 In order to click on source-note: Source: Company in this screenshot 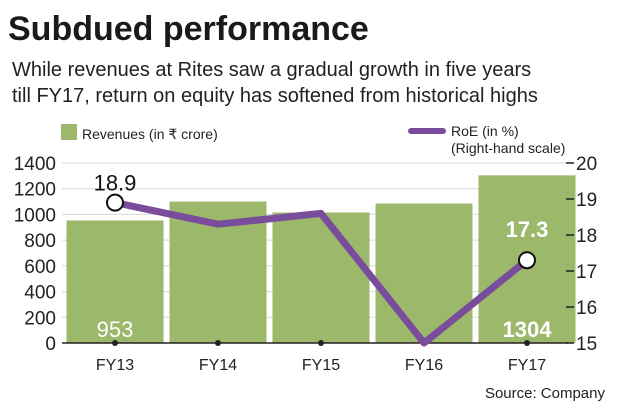, I will do `click(545, 393)`.